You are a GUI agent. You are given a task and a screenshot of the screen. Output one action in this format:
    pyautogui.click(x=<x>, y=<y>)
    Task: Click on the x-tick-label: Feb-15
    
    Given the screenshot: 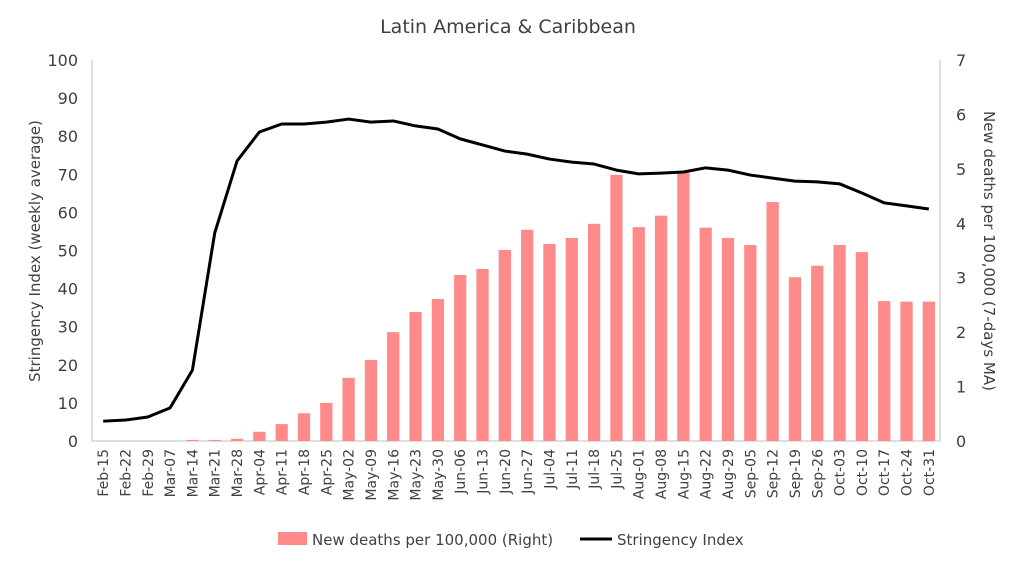 What is the action you would take?
    pyautogui.click(x=104, y=473)
    